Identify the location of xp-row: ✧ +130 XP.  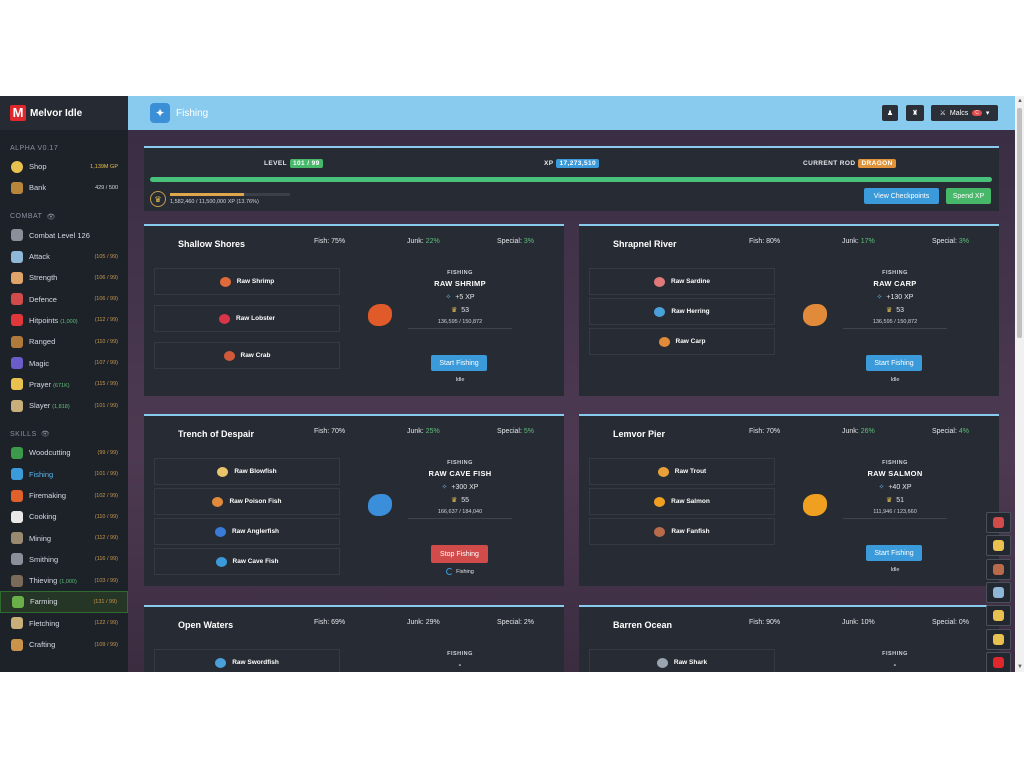
(895, 297).